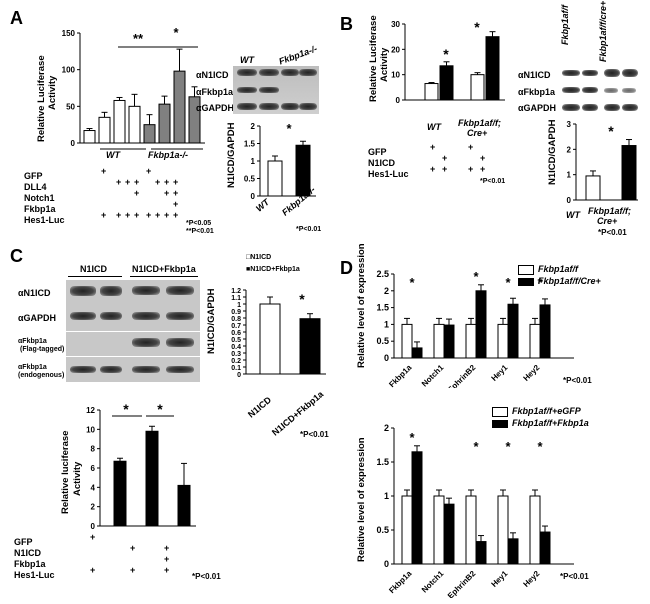  I want to click on condition-row: GFP + +, so click(420, 151).